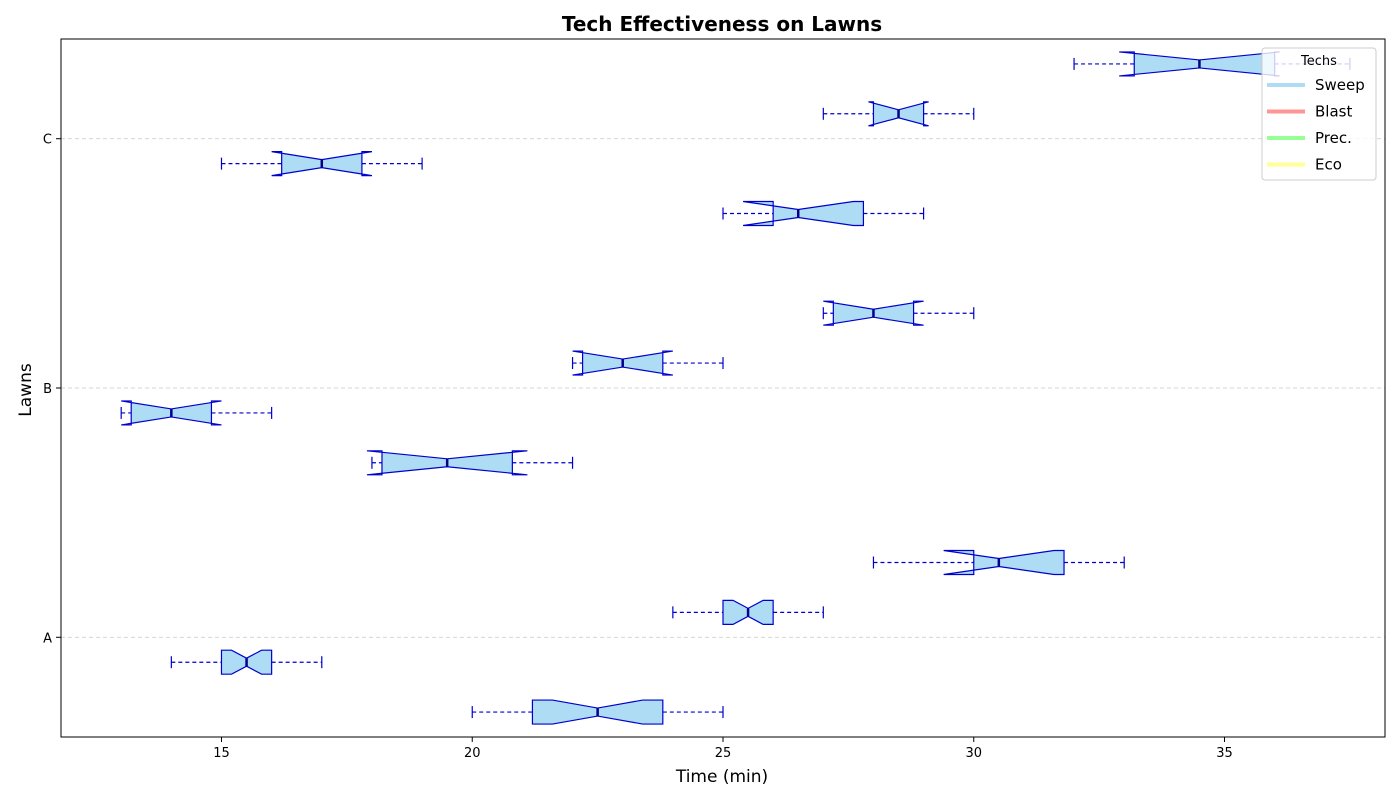 This screenshot has width=1400, height=800. Describe the element at coordinates (47, 140) in the screenshot. I see `y-tick-label: C` at that location.